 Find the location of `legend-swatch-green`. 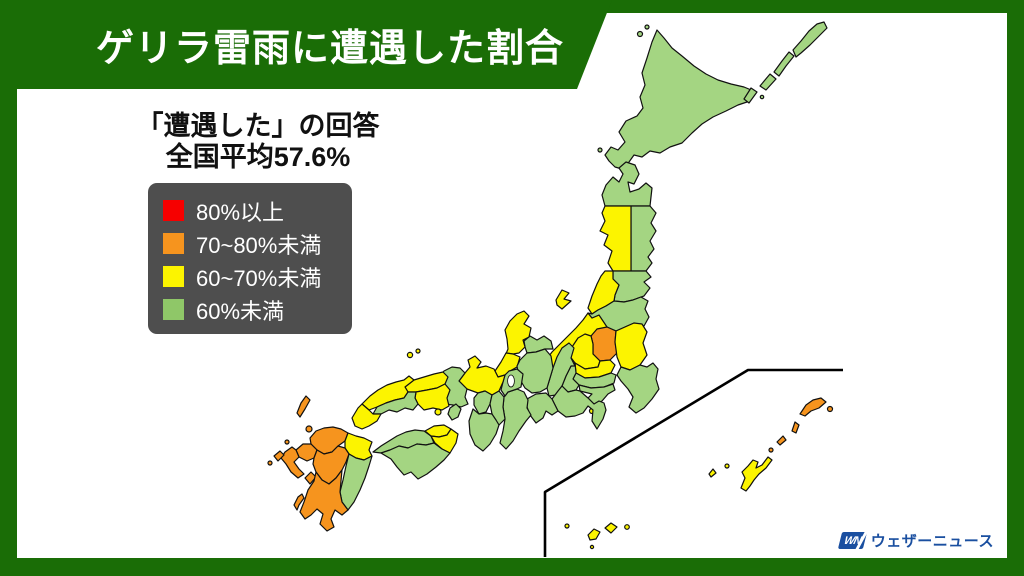

legend-swatch-green is located at coordinates (173, 309).